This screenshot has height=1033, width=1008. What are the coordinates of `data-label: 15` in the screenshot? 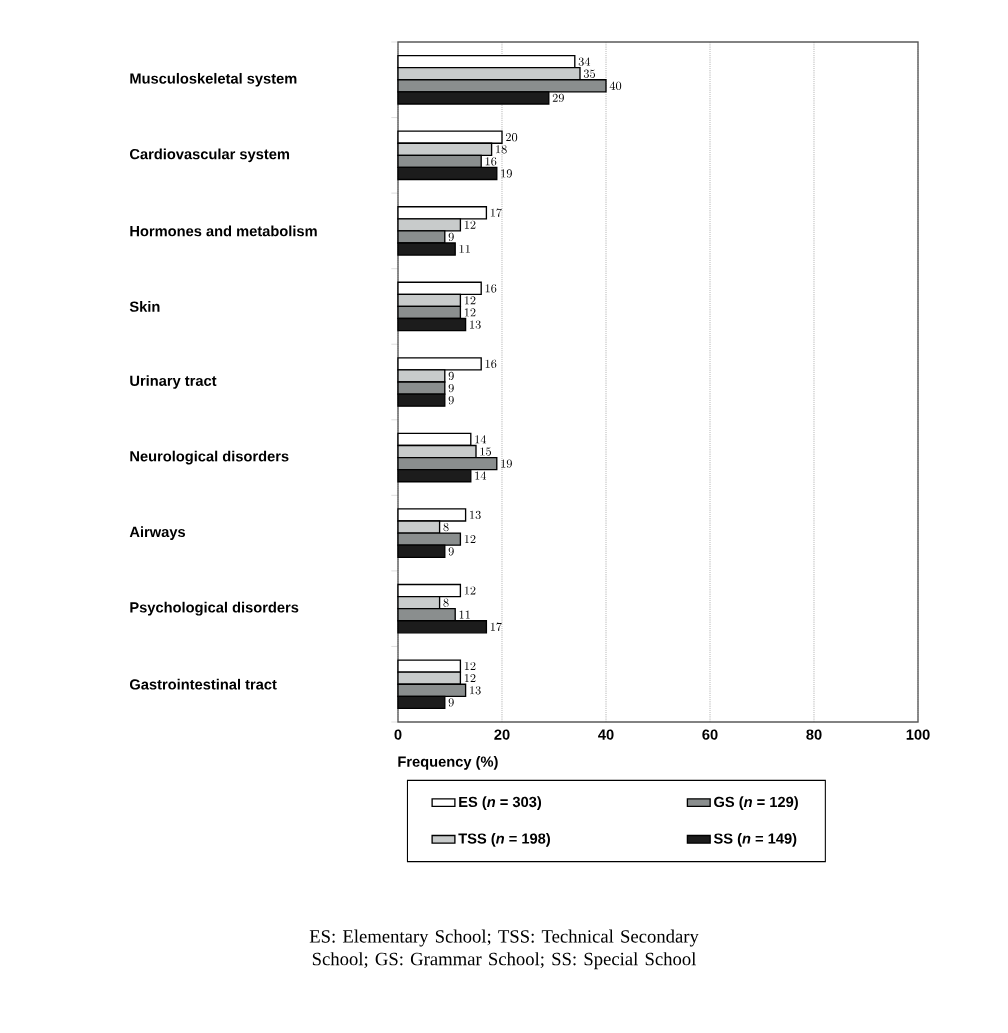 It's located at (486, 451).